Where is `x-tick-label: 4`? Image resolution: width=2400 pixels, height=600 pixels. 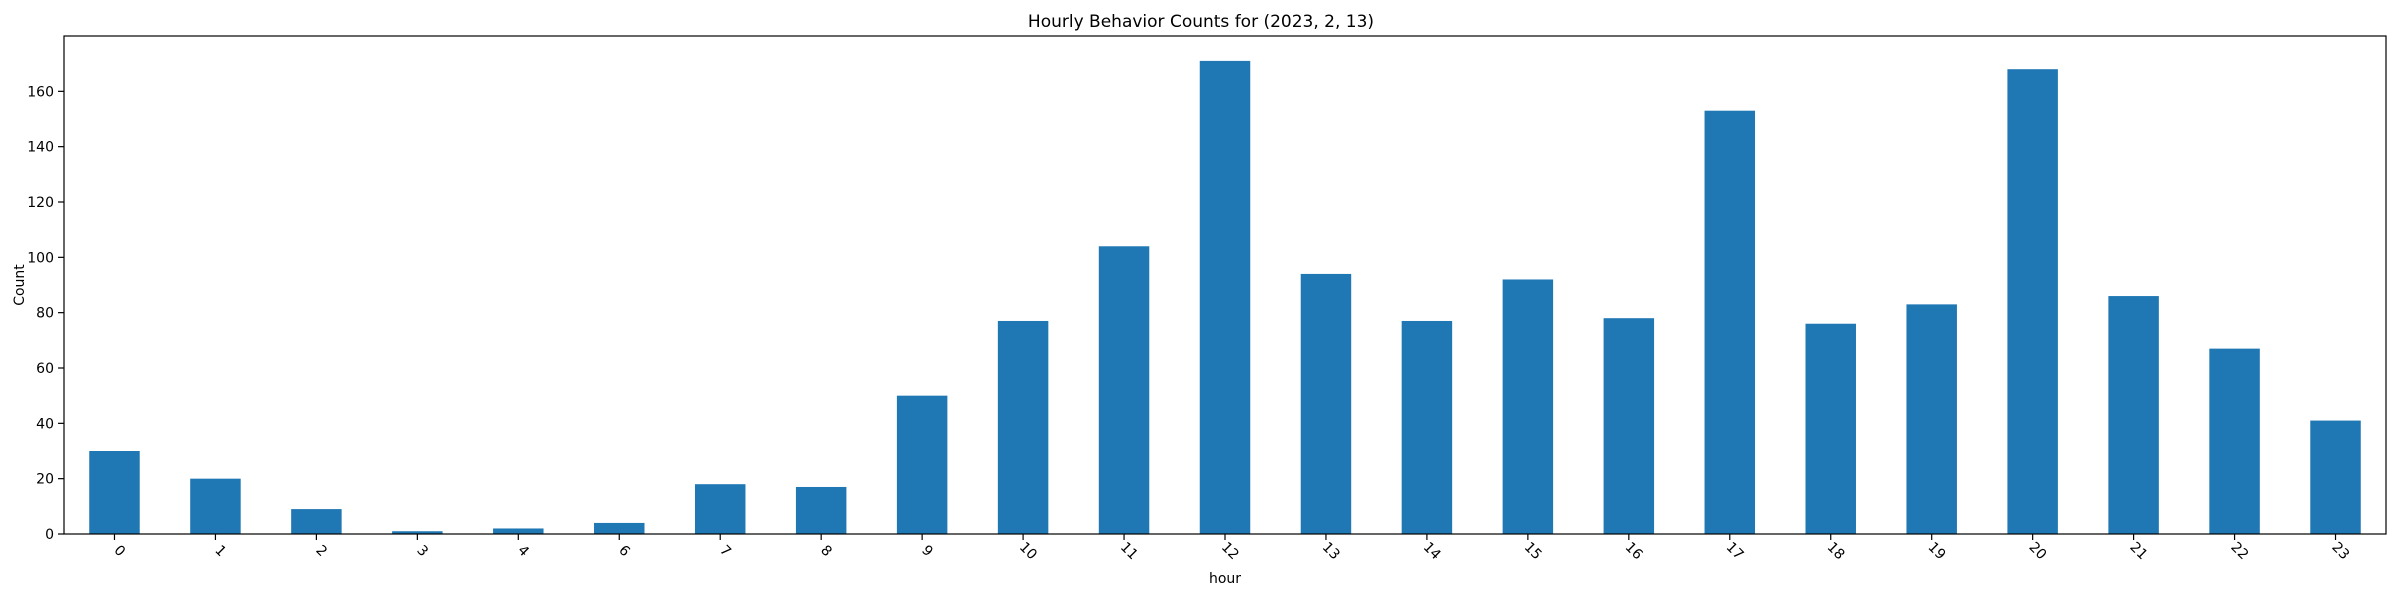
x-tick-label: 4 is located at coordinates (523, 551).